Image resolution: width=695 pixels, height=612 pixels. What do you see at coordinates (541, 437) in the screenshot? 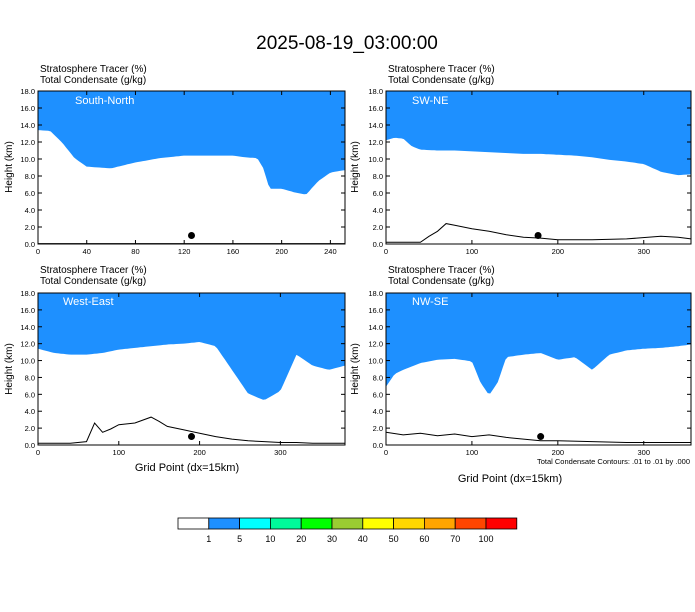
I see `panel-4-location-marker` at bounding box center [541, 437].